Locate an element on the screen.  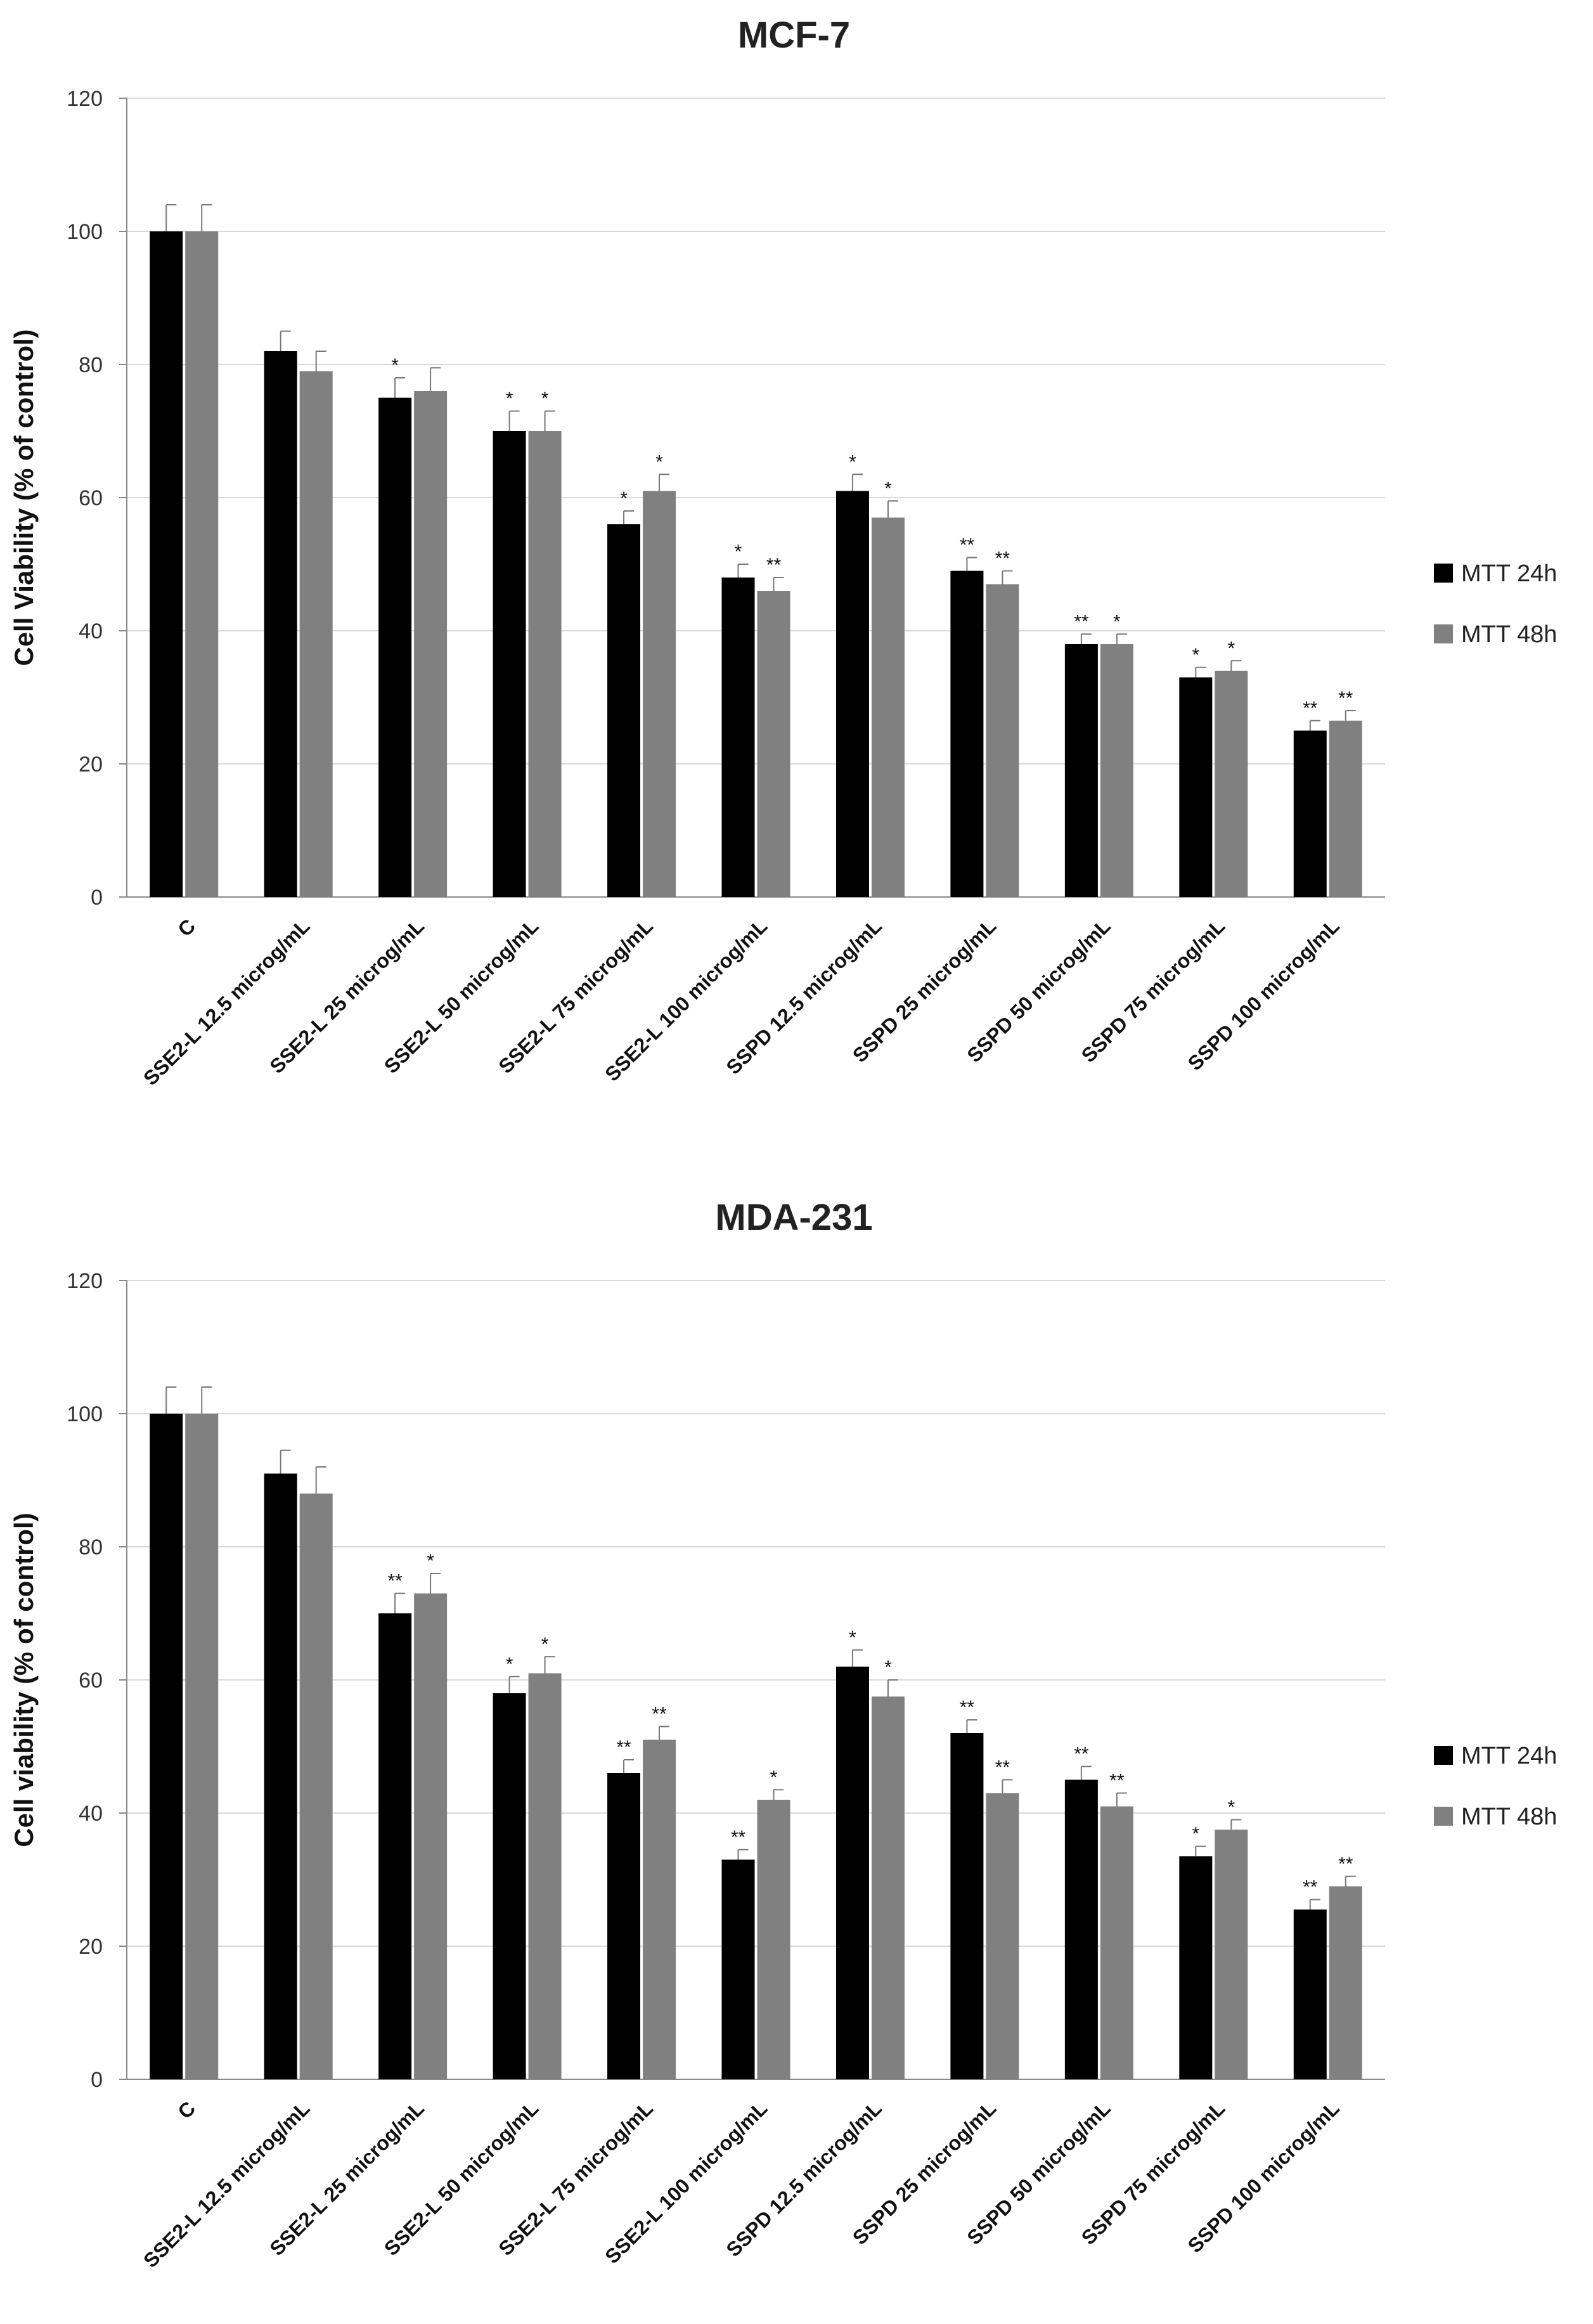
chart-title: MCF-7 is located at coordinates (794, 36).